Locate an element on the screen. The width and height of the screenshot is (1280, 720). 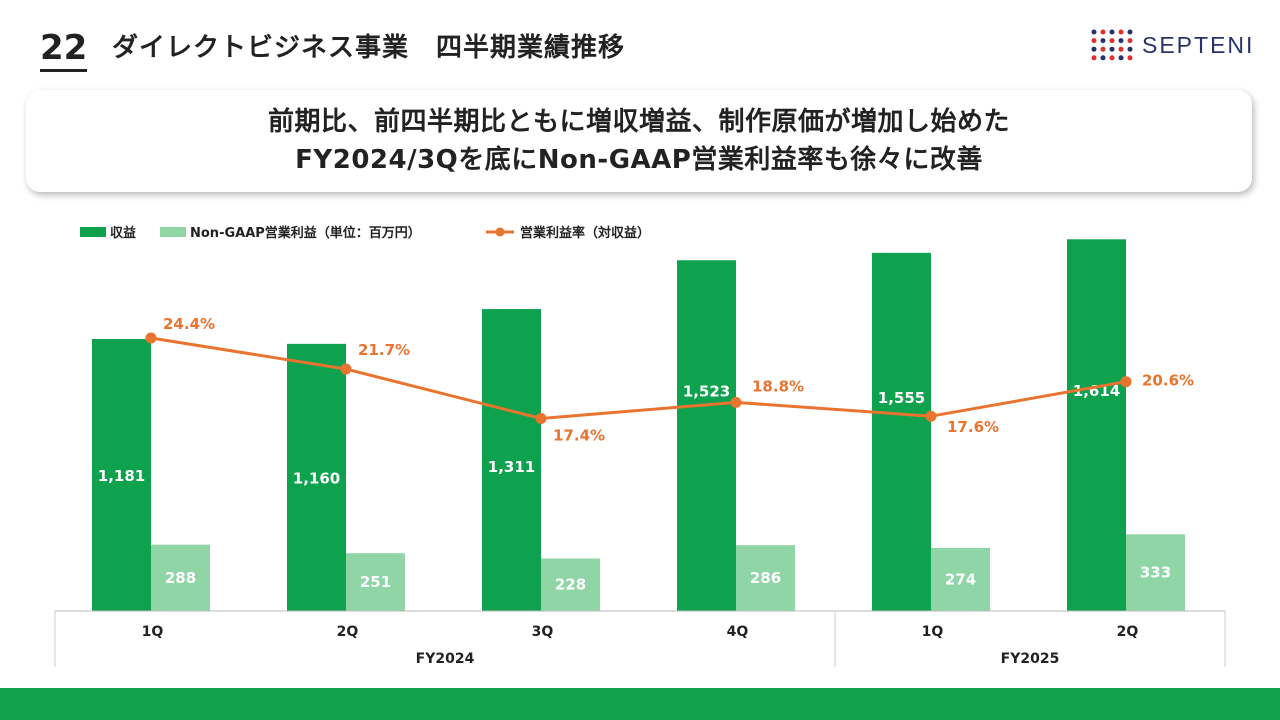
category-tick-label: 4Q is located at coordinates (738, 632).